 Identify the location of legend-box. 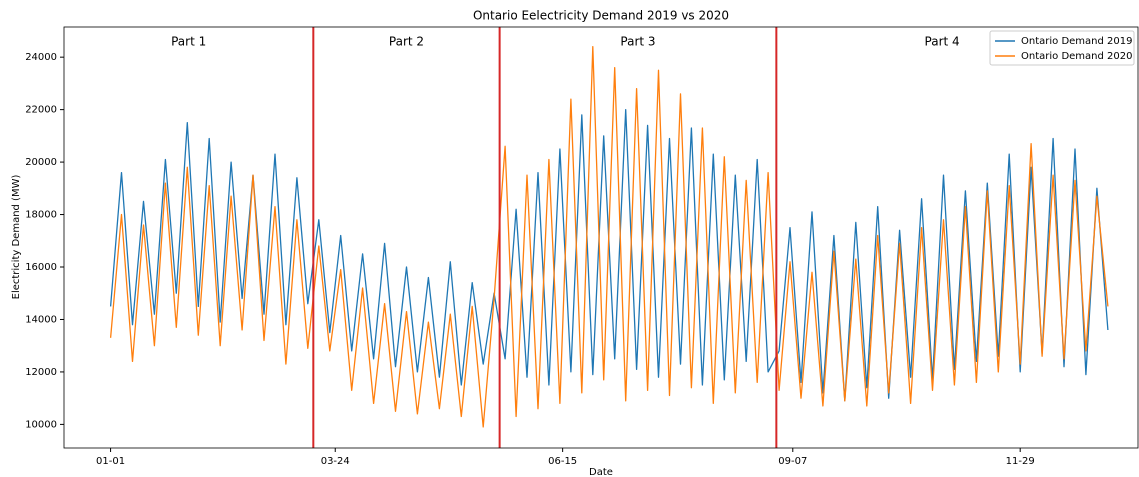
(1062, 48).